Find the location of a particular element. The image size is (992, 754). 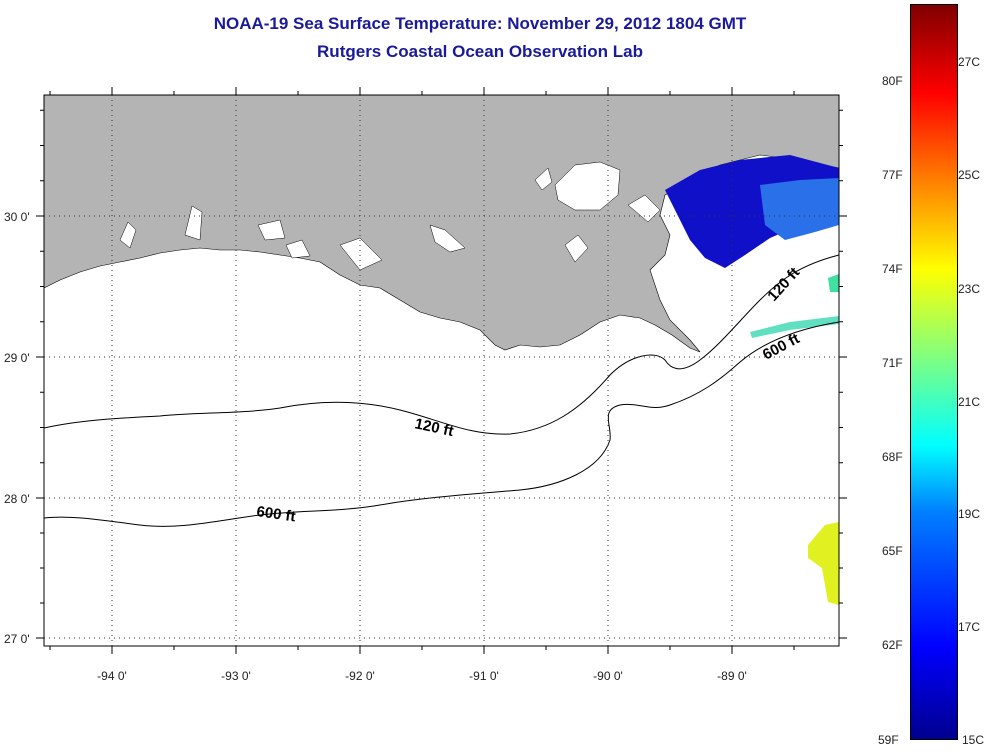

lat-label: 30 0' is located at coordinates (17, 217).